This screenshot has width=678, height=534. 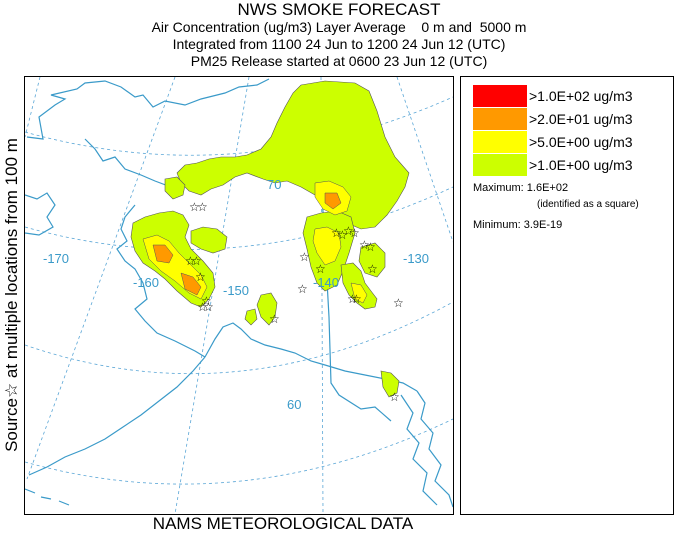 What do you see at coordinates (283, 523) in the screenshot?
I see `meteorological-data-label: NAMS METEOROLOGICAL DATA` at bounding box center [283, 523].